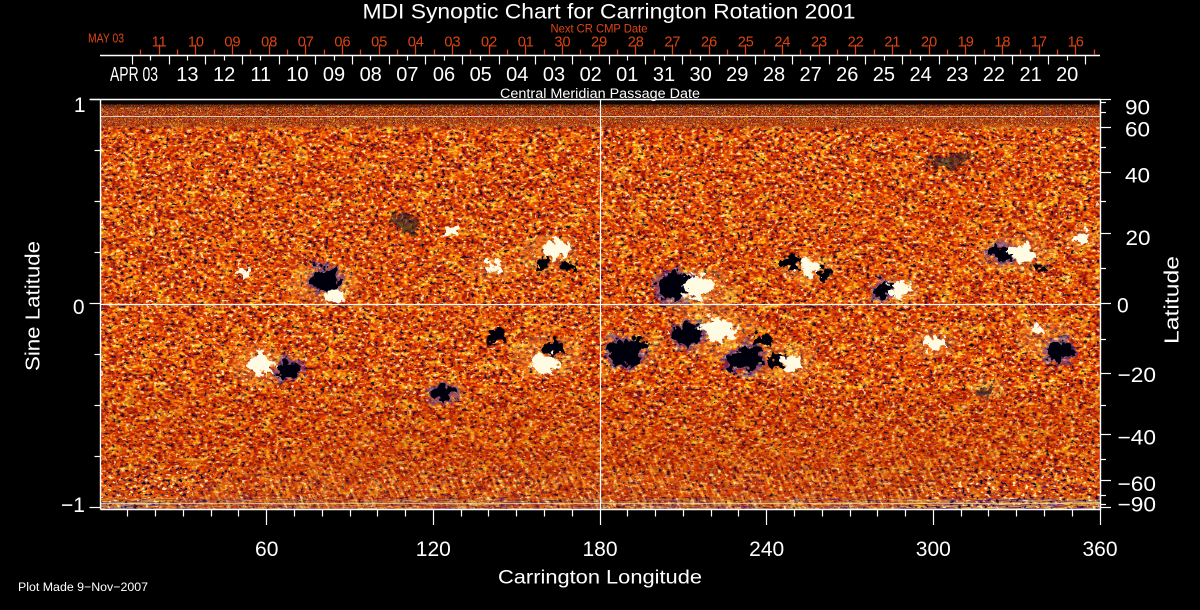 The image size is (1200, 610). I want to click on svg-text: 31, so click(664, 75).